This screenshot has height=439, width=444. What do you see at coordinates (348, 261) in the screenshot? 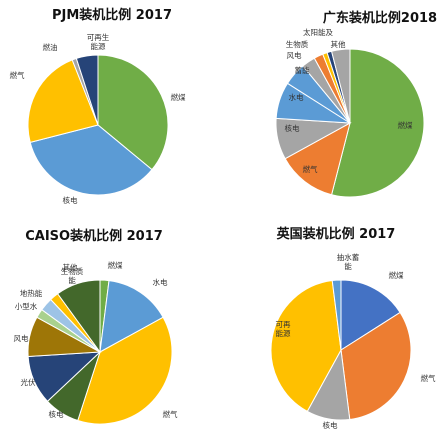
I see `slice-label: 抽水蓄能` at bounding box center [348, 261].